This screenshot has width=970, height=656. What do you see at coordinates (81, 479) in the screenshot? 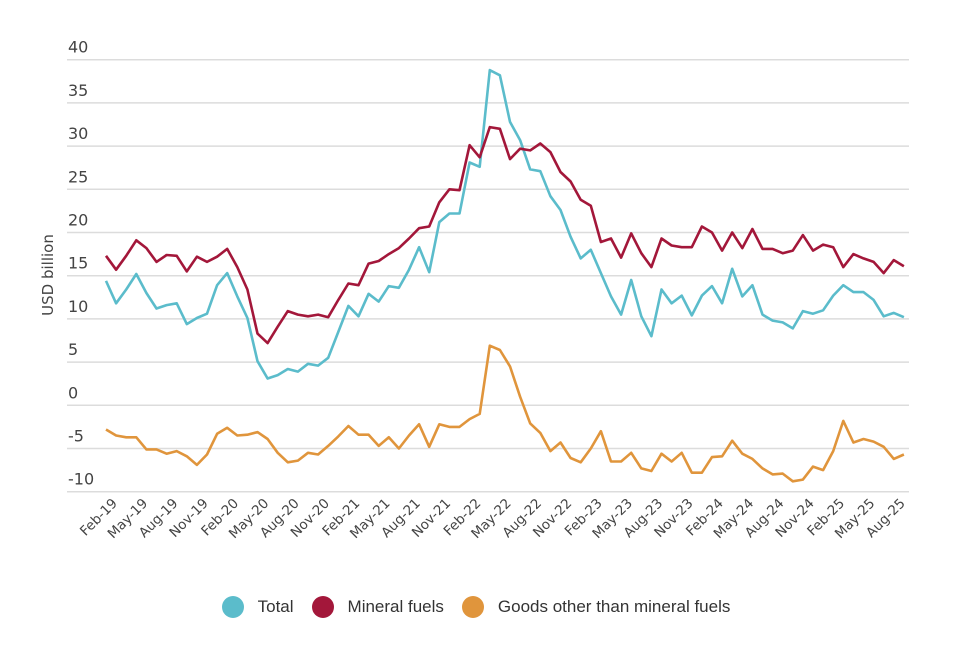
I see `y-tick-label: -10` at bounding box center [81, 479].